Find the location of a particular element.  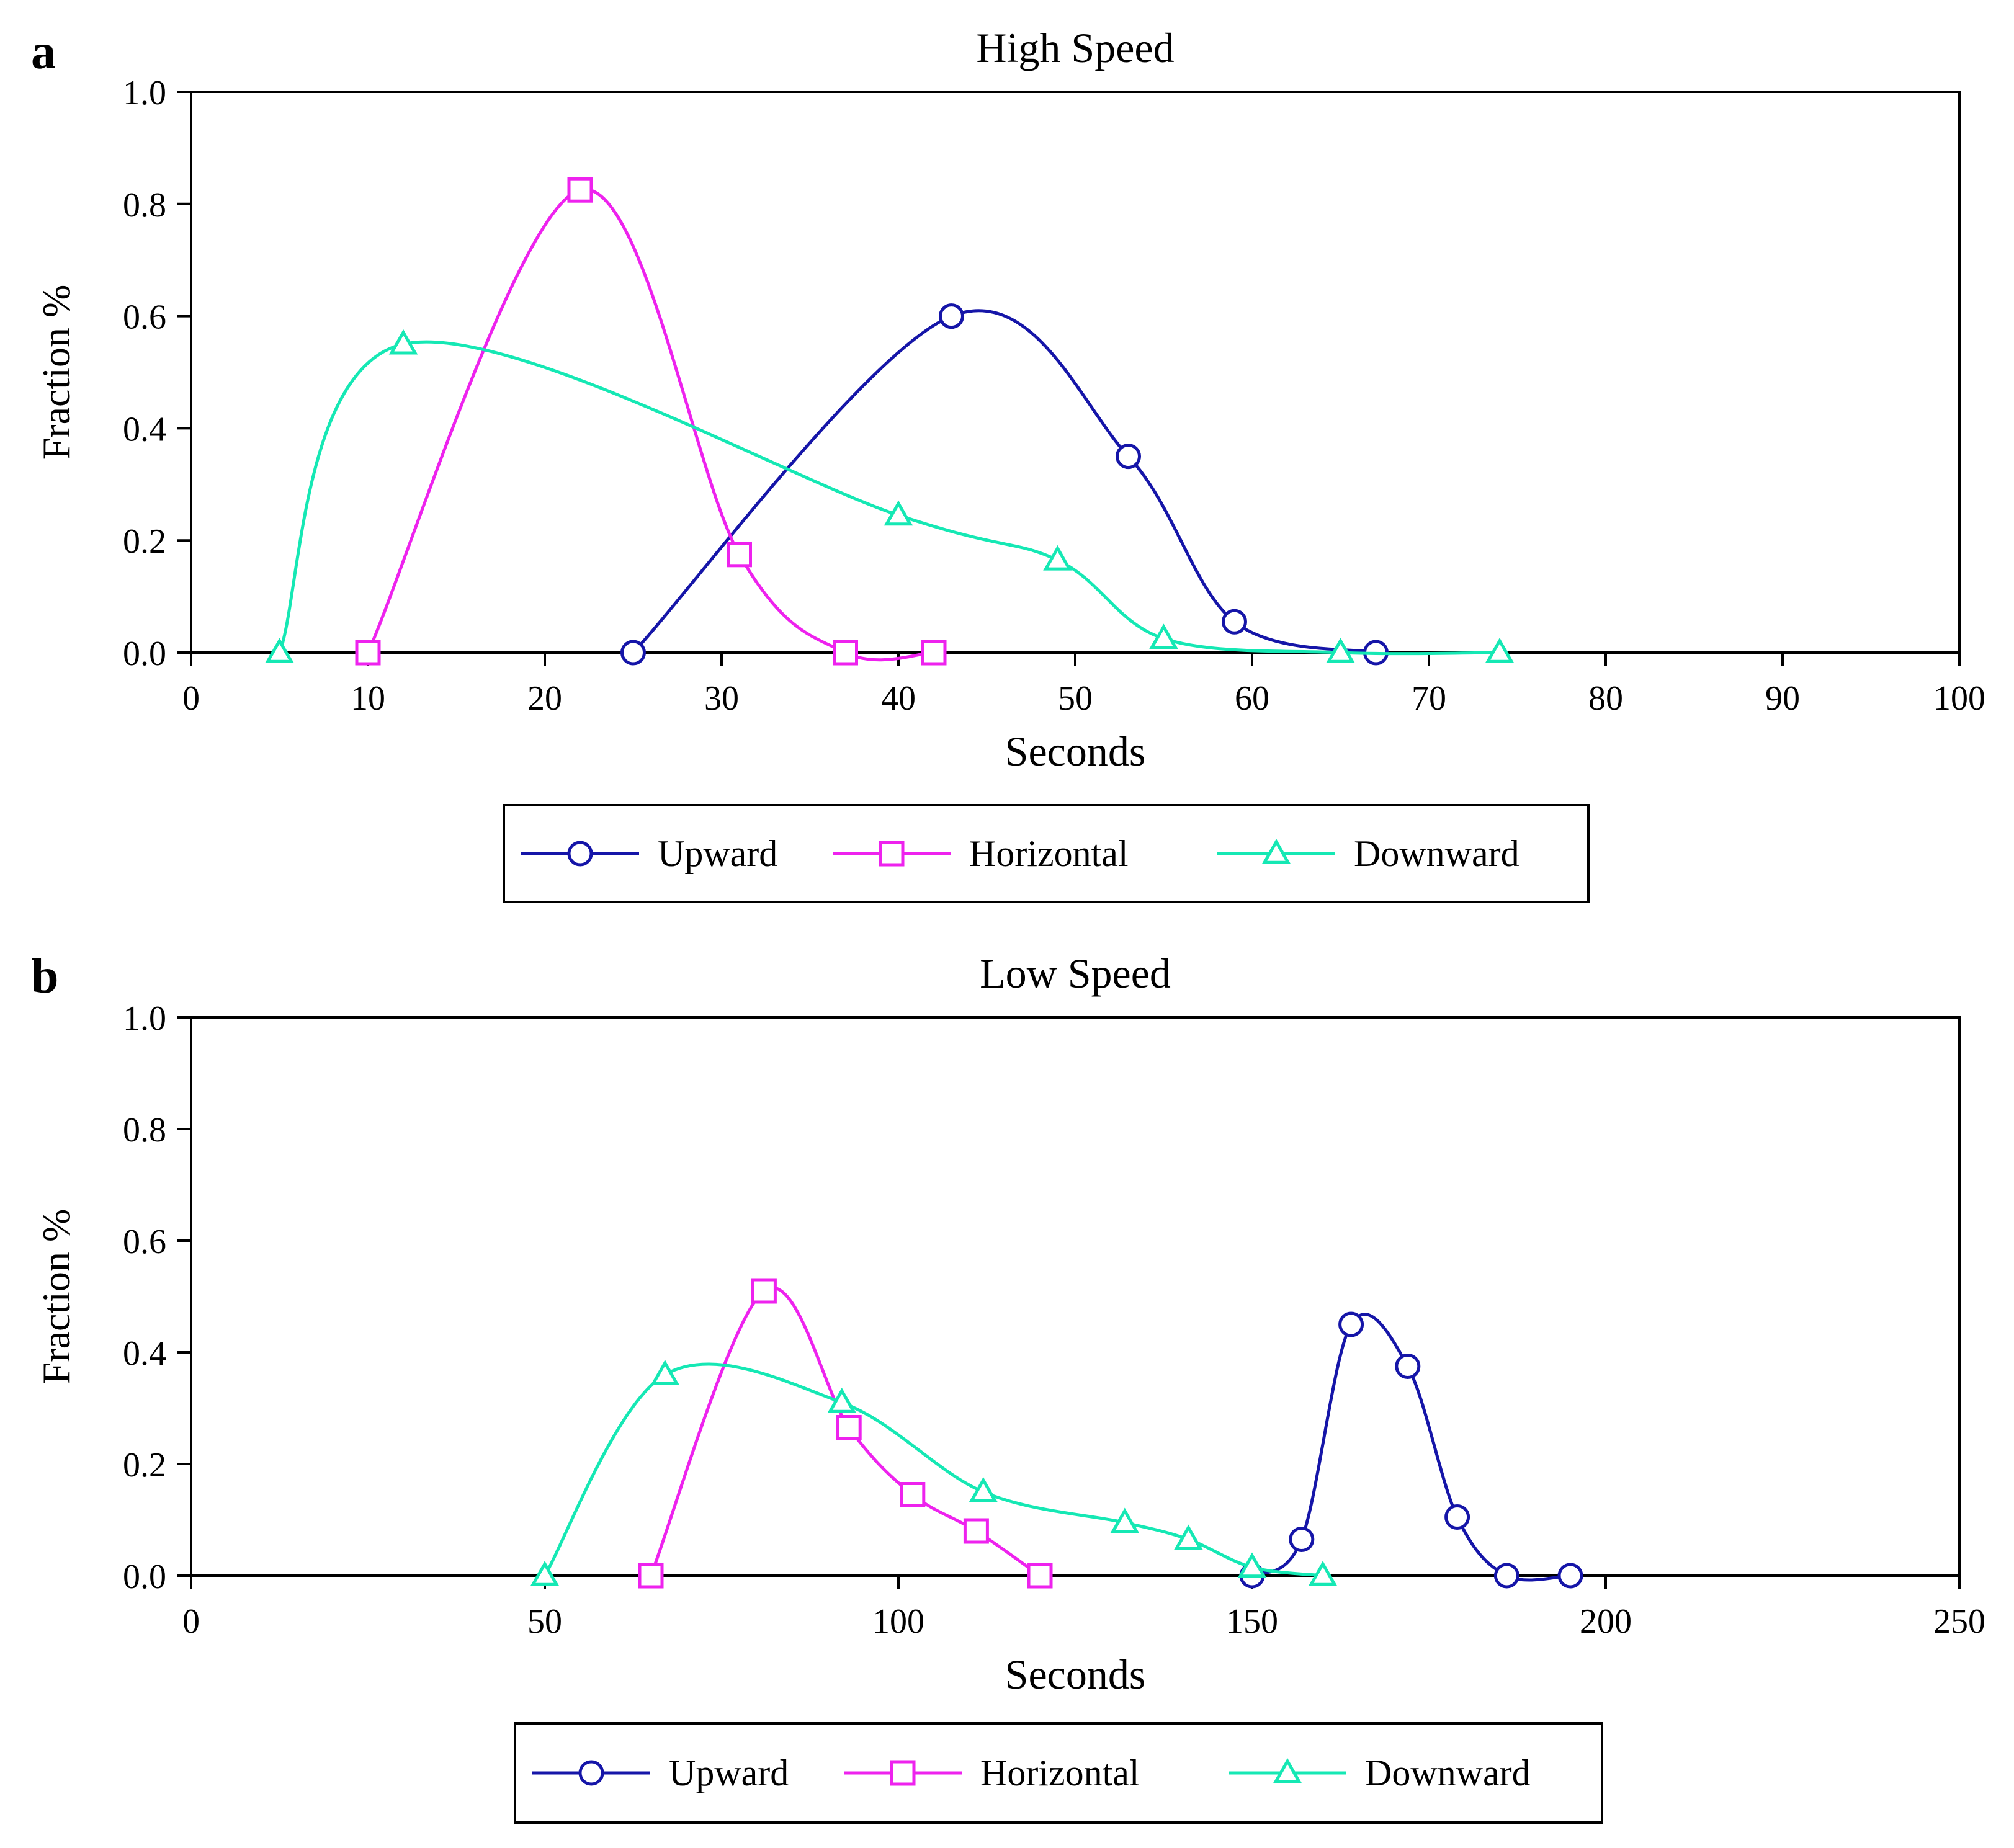

series-horizontal is located at coordinates (845, 1433).